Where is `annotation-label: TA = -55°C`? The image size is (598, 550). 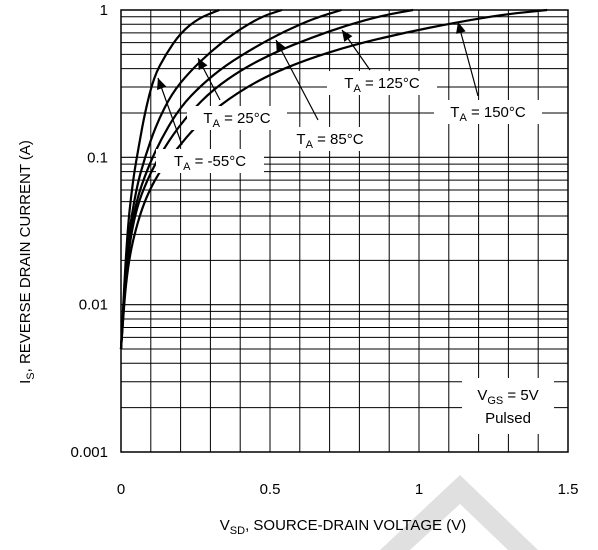 annotation-label: TA = -55°C is located at coordinates (210, 125).